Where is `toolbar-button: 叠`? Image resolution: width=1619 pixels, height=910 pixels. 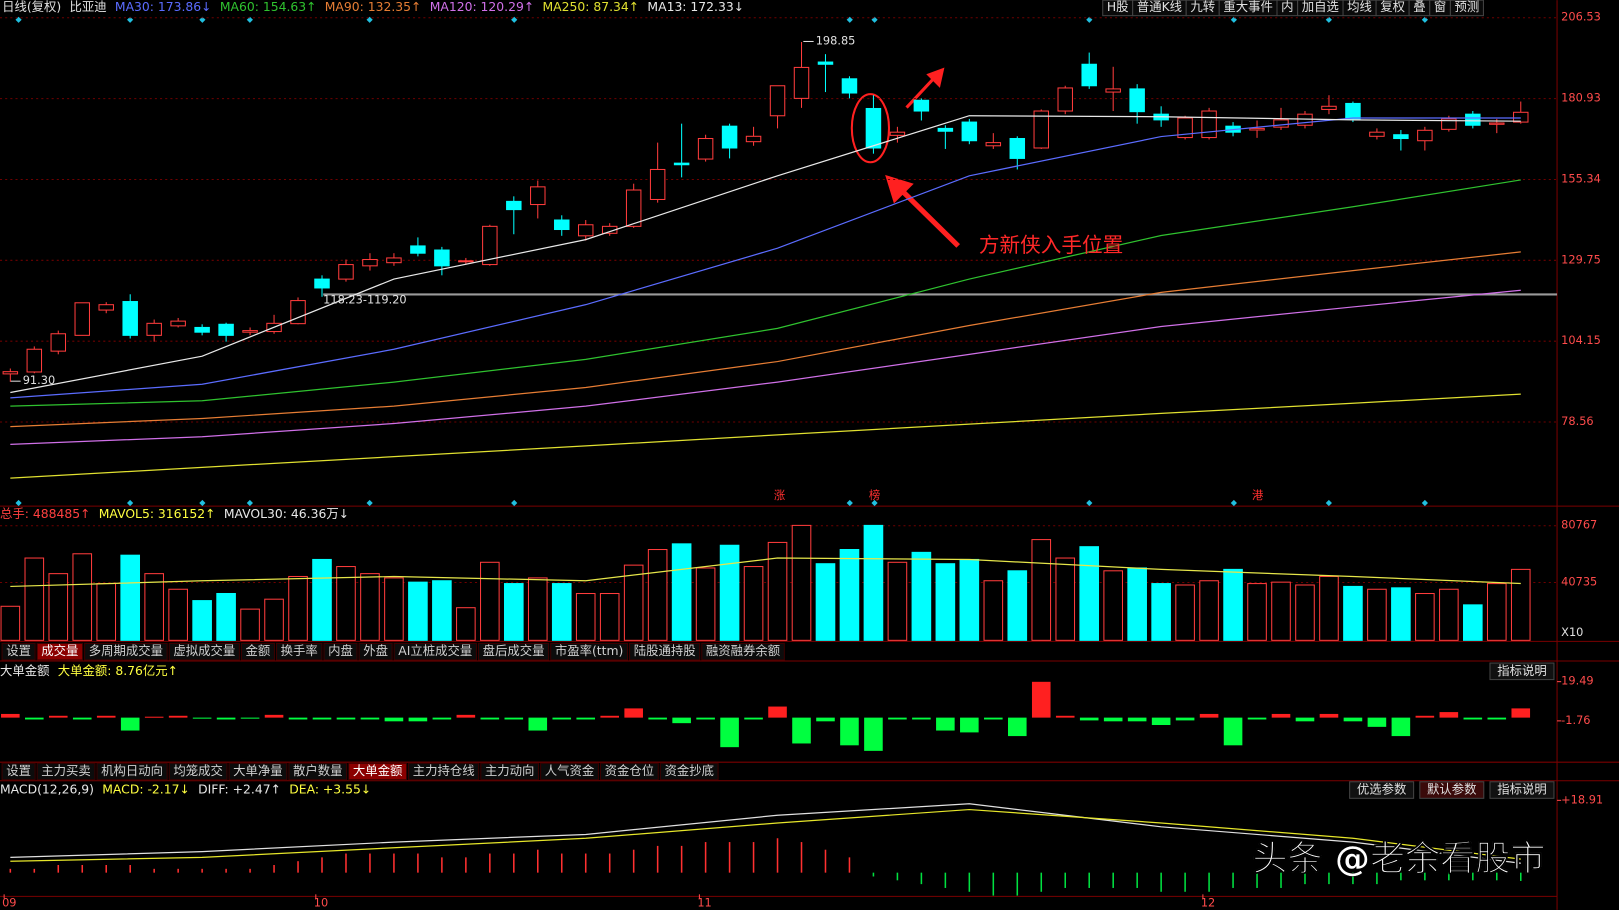 toolbar-button: 叠 is located at coordinates (1419, 7).